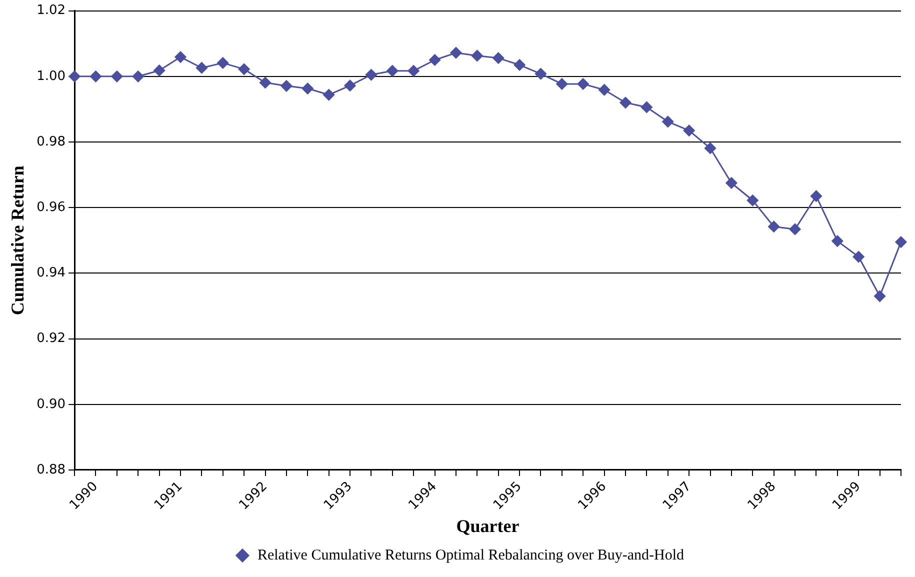 The image size is (915, 577). Describe the element at coordinates (471, 555) in the screenshot. I see `legend-label: Relative Cumulative Returns Optimal Rebalancing over Buy-and-Hold` at that location.